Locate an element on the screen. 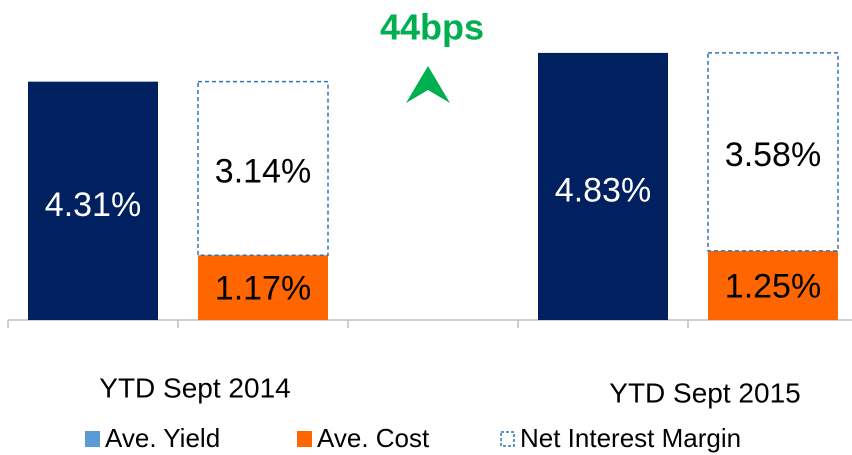 The width and height of the screenshot is (852, 455). value-label: 1.17% is located at coordinates (263, 289).